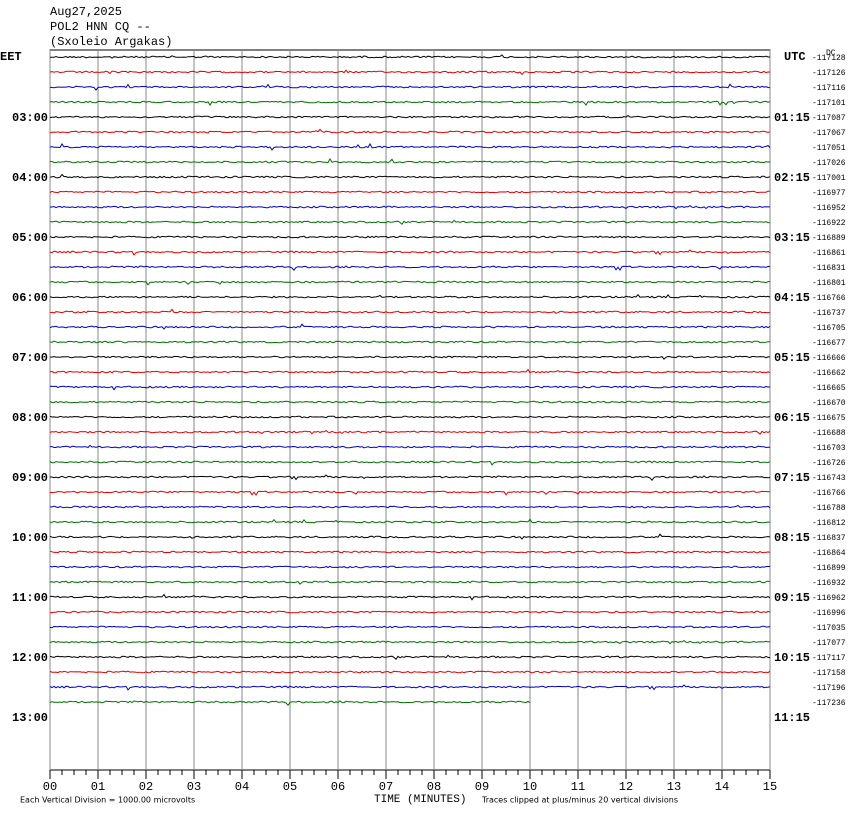 This screenshot has width=850, height=814. Describe the element at coordinates (792, 178) in the screenshot. I see `utc-hour-label: 02:15` at that location.